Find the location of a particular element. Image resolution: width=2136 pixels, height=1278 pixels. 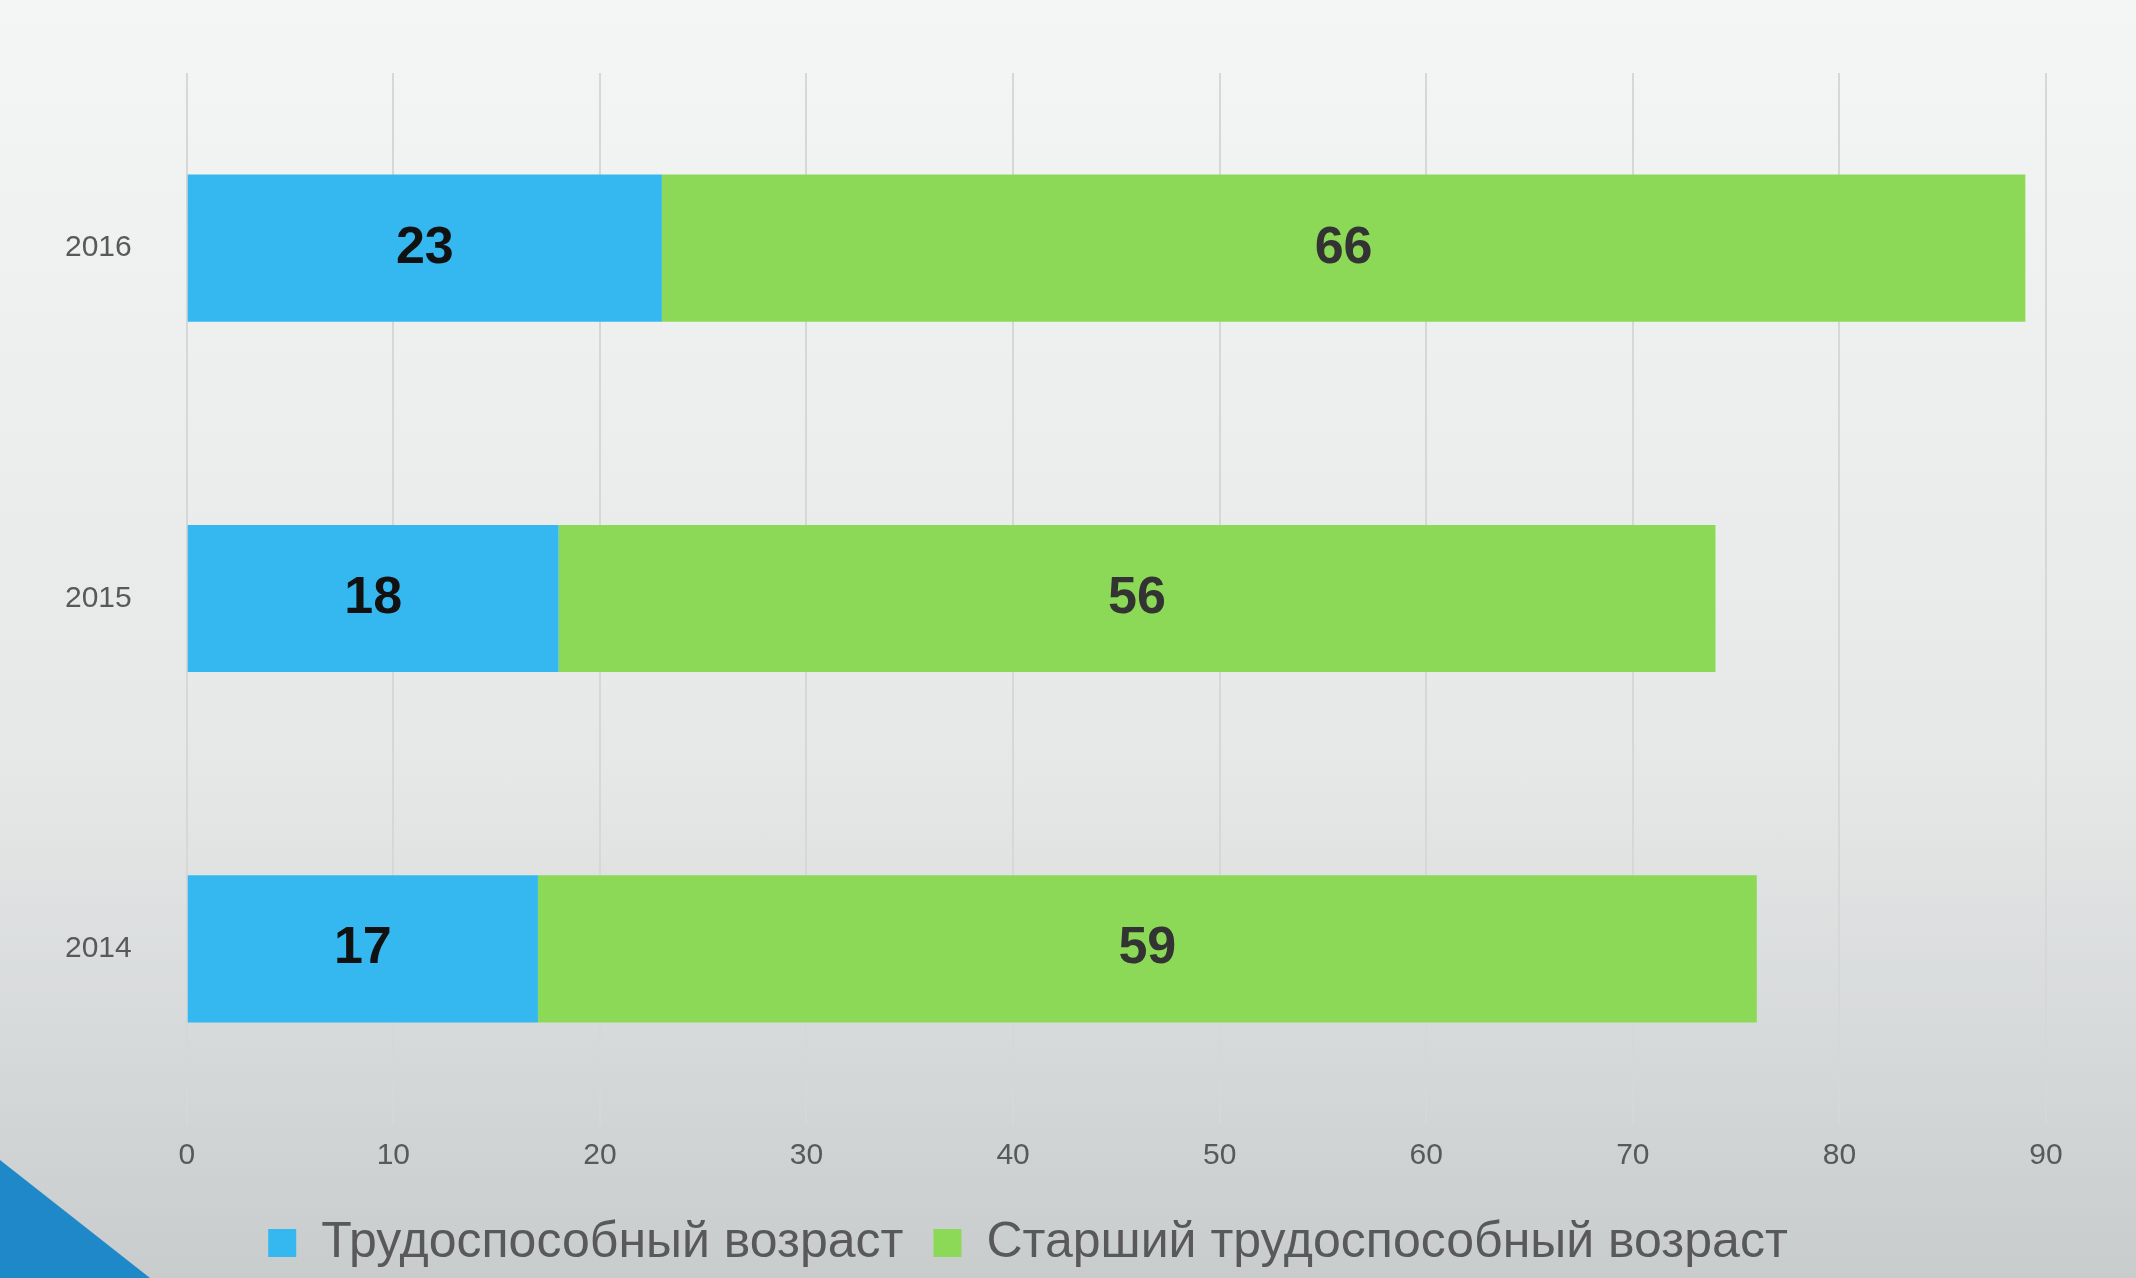

data-label: 59 is located at coordinates (1147, 945).